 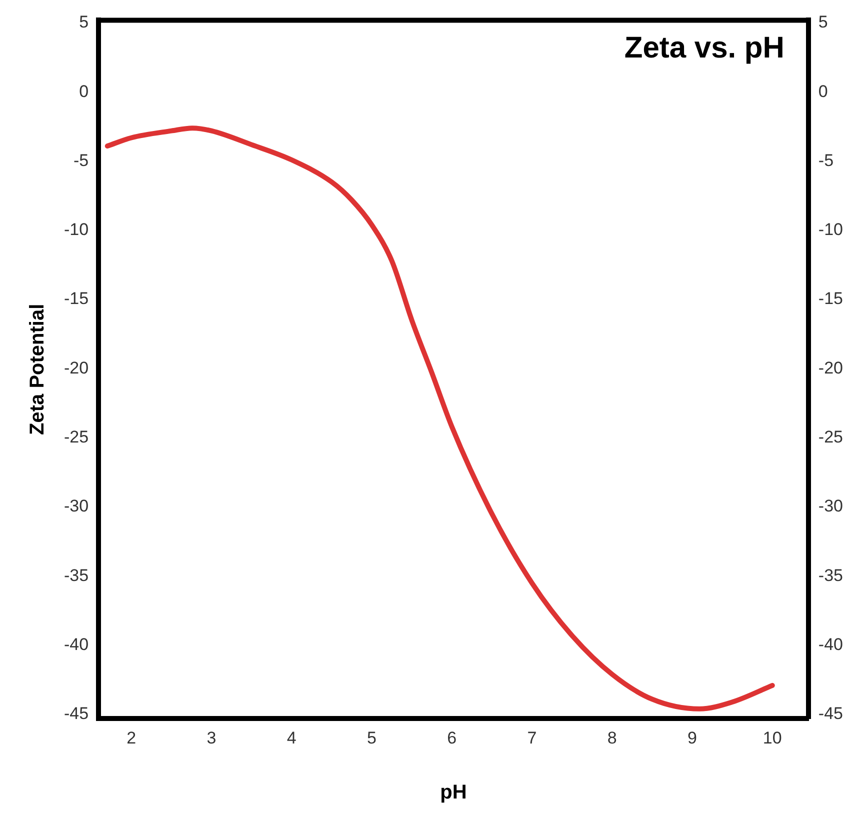 I want to click on y2-tick-label: -35, so click(x=831, y=575).